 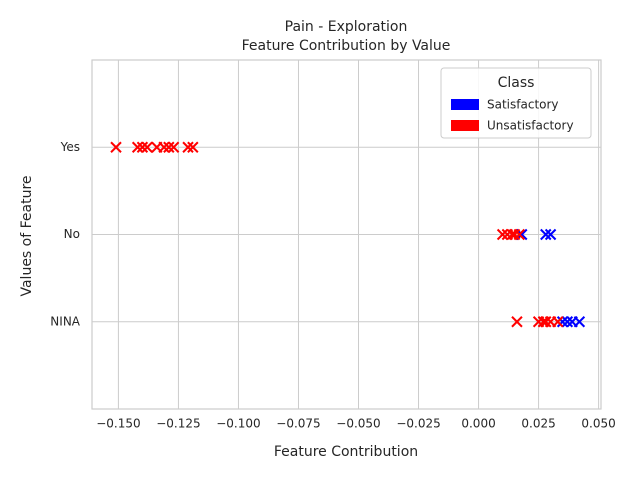 I want to click on y-axis-label: Values of Feature, so click(x=27, y=235).